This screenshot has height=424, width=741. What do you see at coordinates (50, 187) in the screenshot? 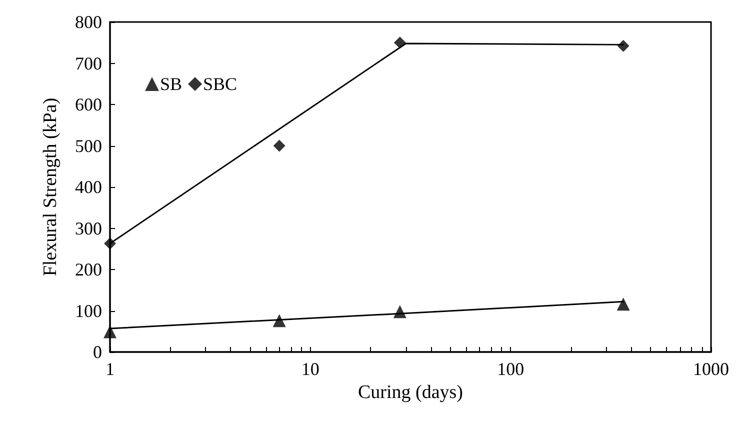
I see `y-axis-title: Flexural Strength (kPa)` at bounding box center [50, 187].